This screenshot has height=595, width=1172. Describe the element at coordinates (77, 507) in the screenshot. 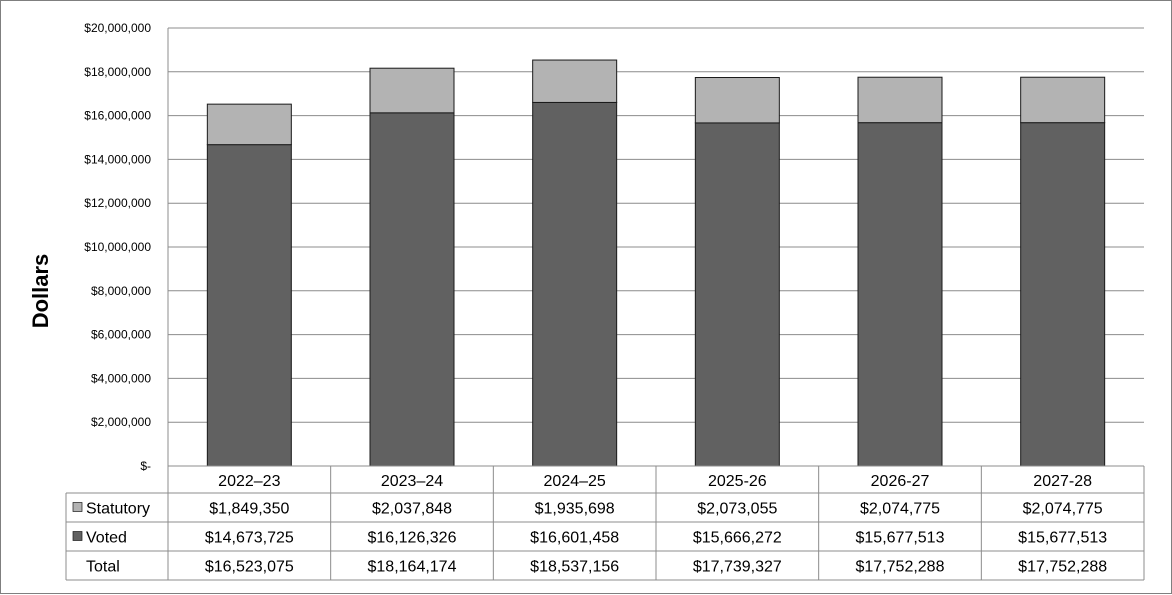

I see `legend-swatch-statutory` at that location.